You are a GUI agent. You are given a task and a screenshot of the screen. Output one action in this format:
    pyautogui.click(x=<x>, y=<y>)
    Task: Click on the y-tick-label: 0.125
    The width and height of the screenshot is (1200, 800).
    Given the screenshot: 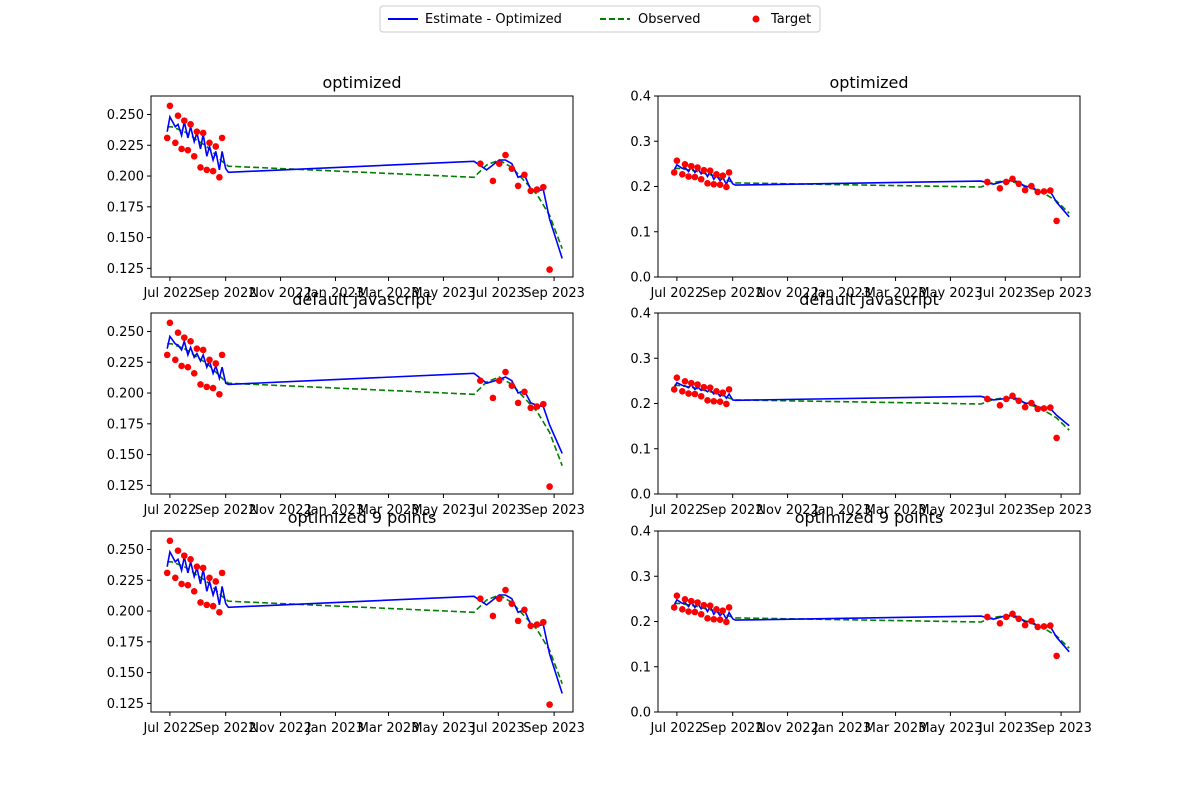 What is the action you would take?
    pyautogui.click(x=125, y=704)
    